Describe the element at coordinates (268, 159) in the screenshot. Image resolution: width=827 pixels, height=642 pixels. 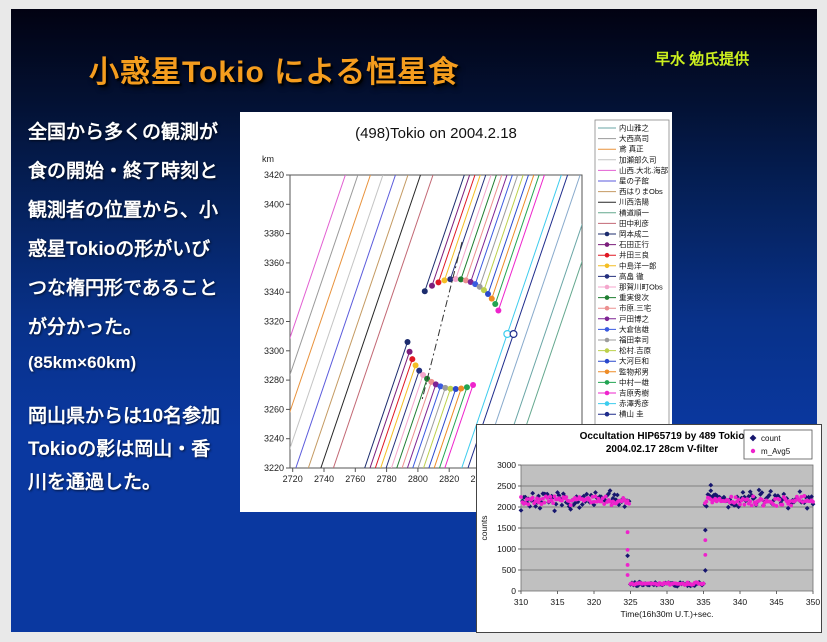
I see `svg-text: km` at that location.